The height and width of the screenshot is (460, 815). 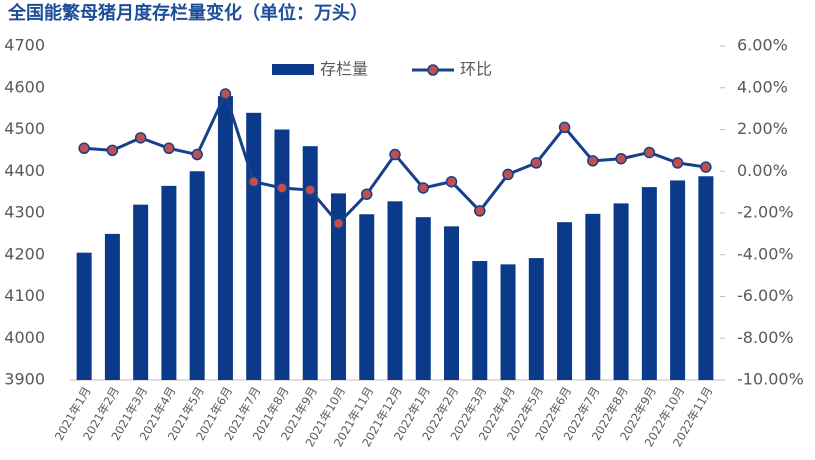 What do you see at coordinates (293, 69) in the screenshot?
I see `legend-swatch` at bounding box center [293, 69].